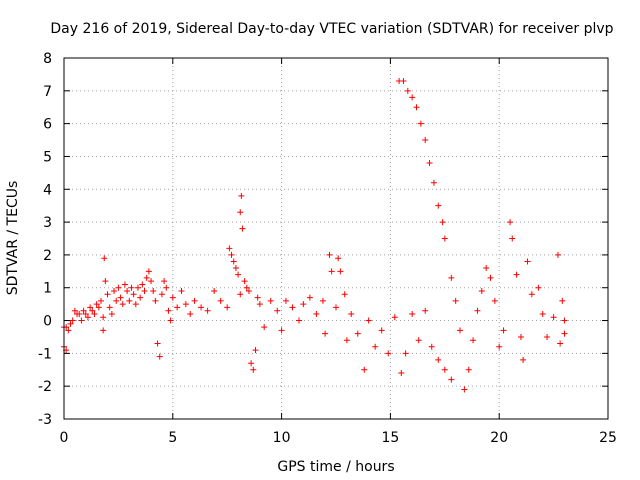 The width and height of the screenshot is (640, 480). I want to click on y-tick-label: 8, so click(47, 59).